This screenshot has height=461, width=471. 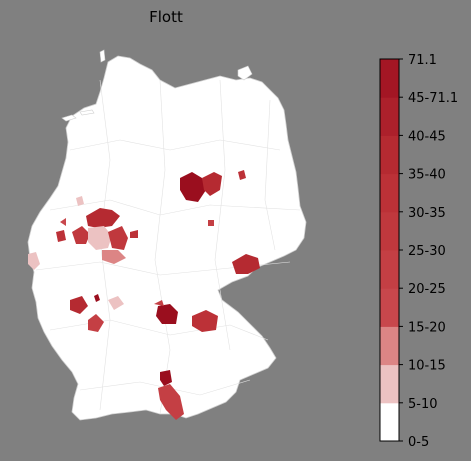 I want to click on district-frankfurt-b, so click(x=97, y=298).